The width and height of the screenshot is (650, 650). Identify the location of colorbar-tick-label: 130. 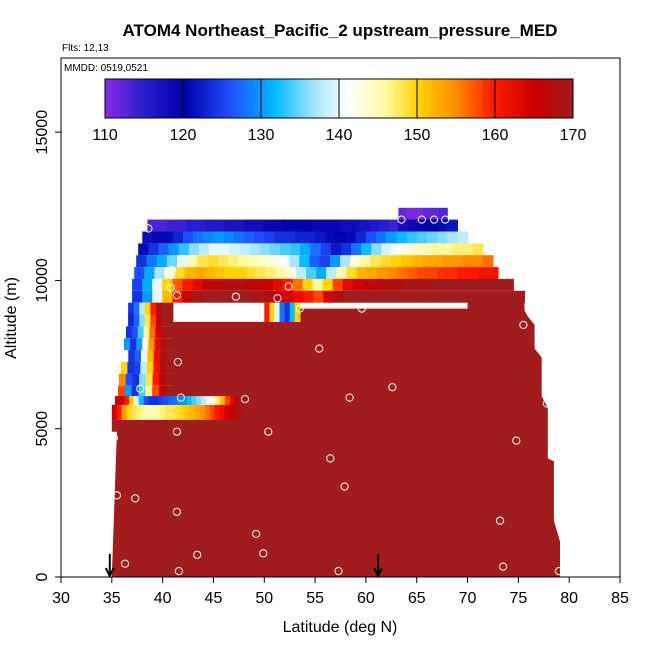
(261, 135).